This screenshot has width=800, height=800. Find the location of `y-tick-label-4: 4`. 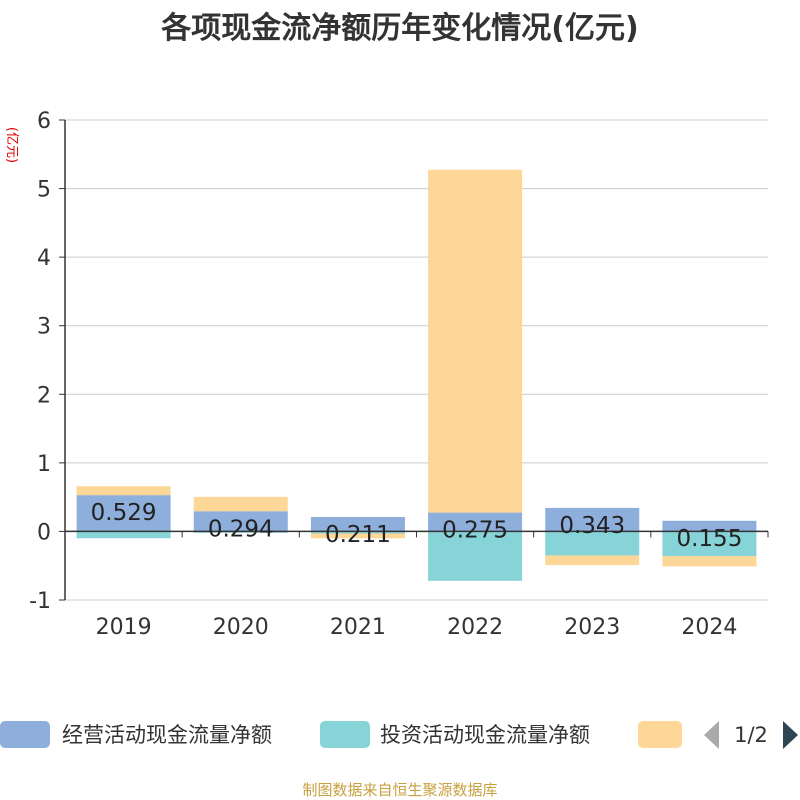

y-tick-label-4: 4 is located at coordinates (44, 258).